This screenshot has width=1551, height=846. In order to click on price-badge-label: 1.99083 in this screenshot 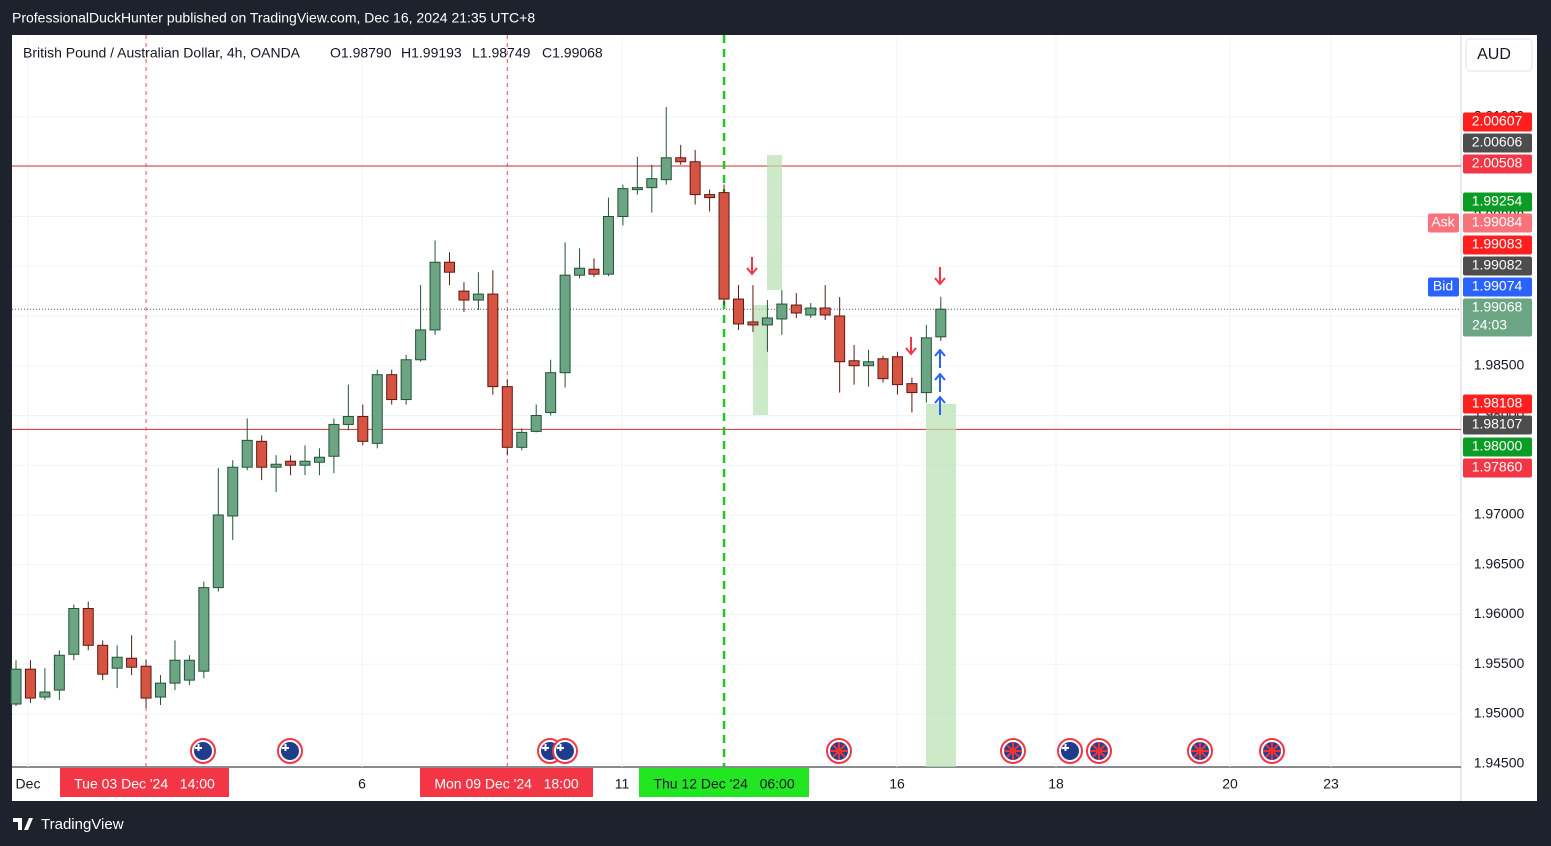, I will do `click(1497, 244)`.